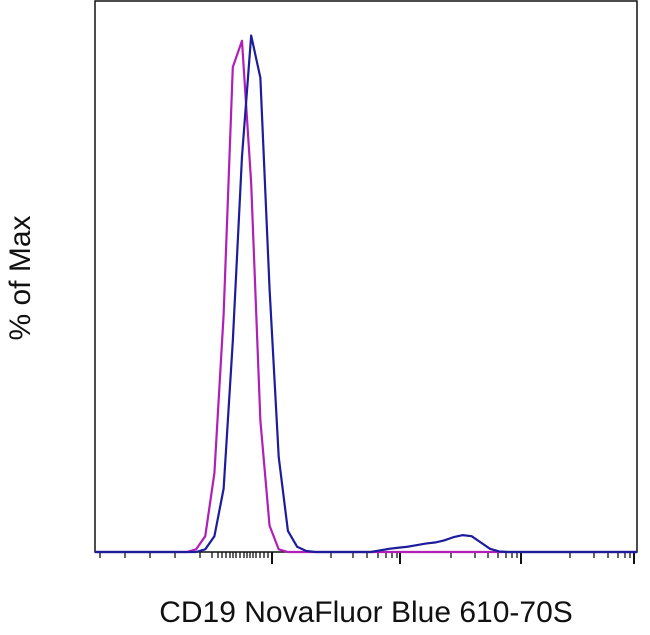 Image resolution: width=650 pixels, height=635 pixels. What do you see at coordinates (20, 277) in the screenshot?
I see `y-axis-label: % of Max` at bounding box center [20, 277].